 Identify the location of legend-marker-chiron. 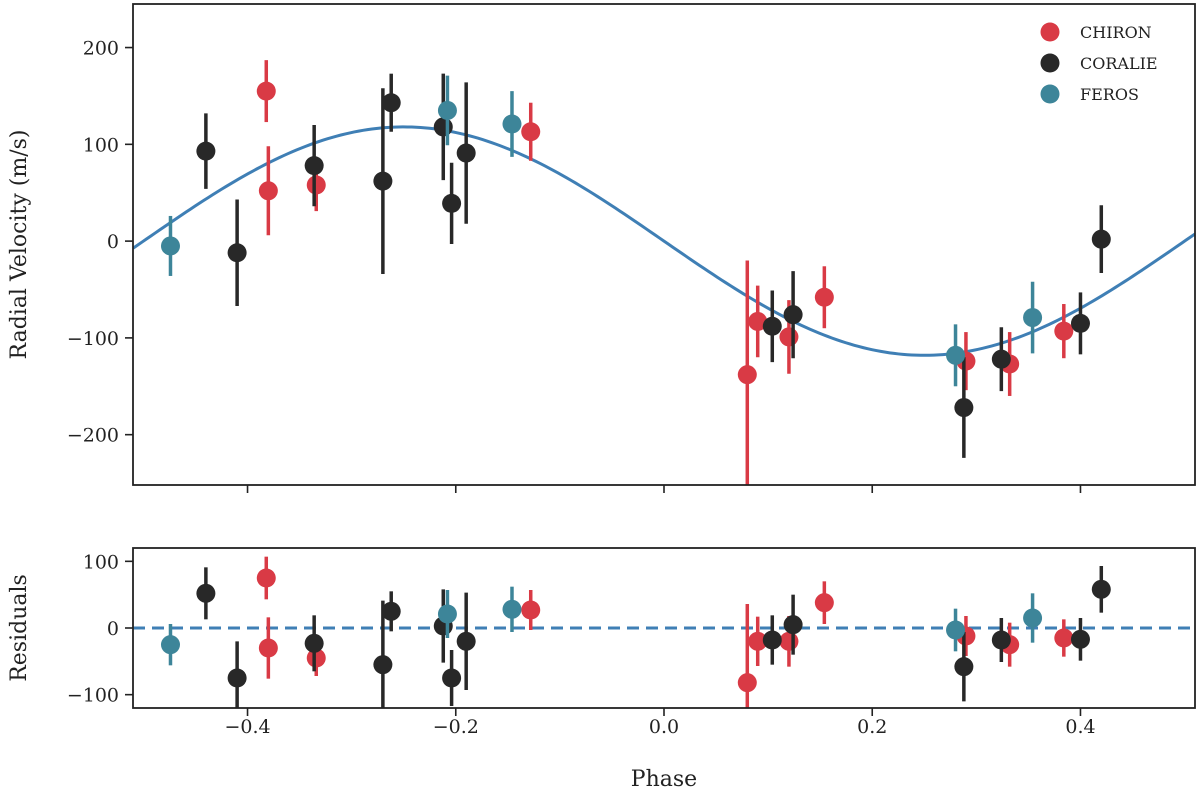
(1050, 32).